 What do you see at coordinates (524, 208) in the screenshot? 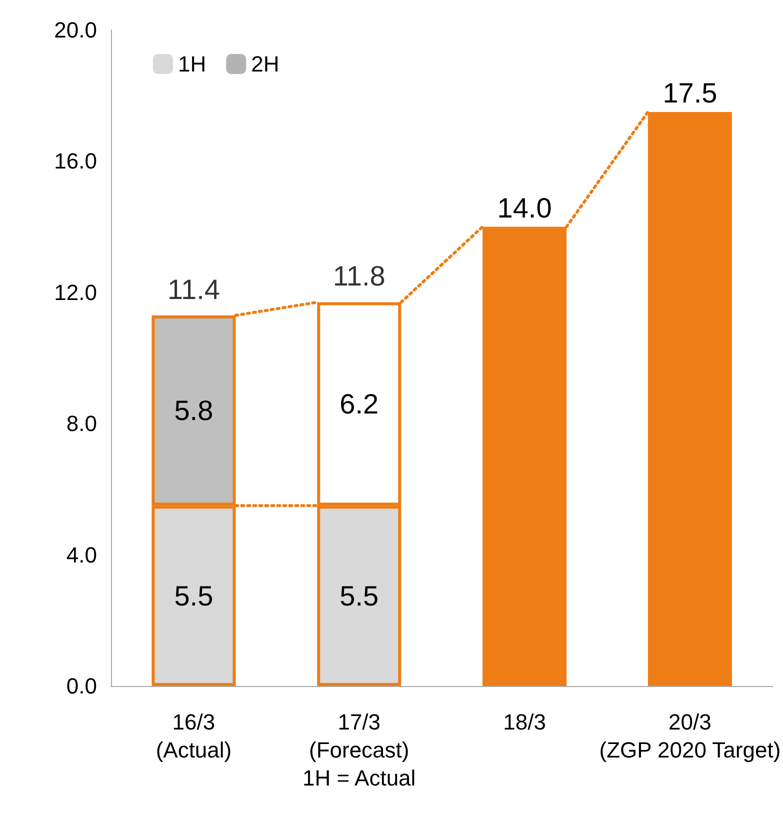
I see `data-label: 14.0` at bounding box center [524, 208].